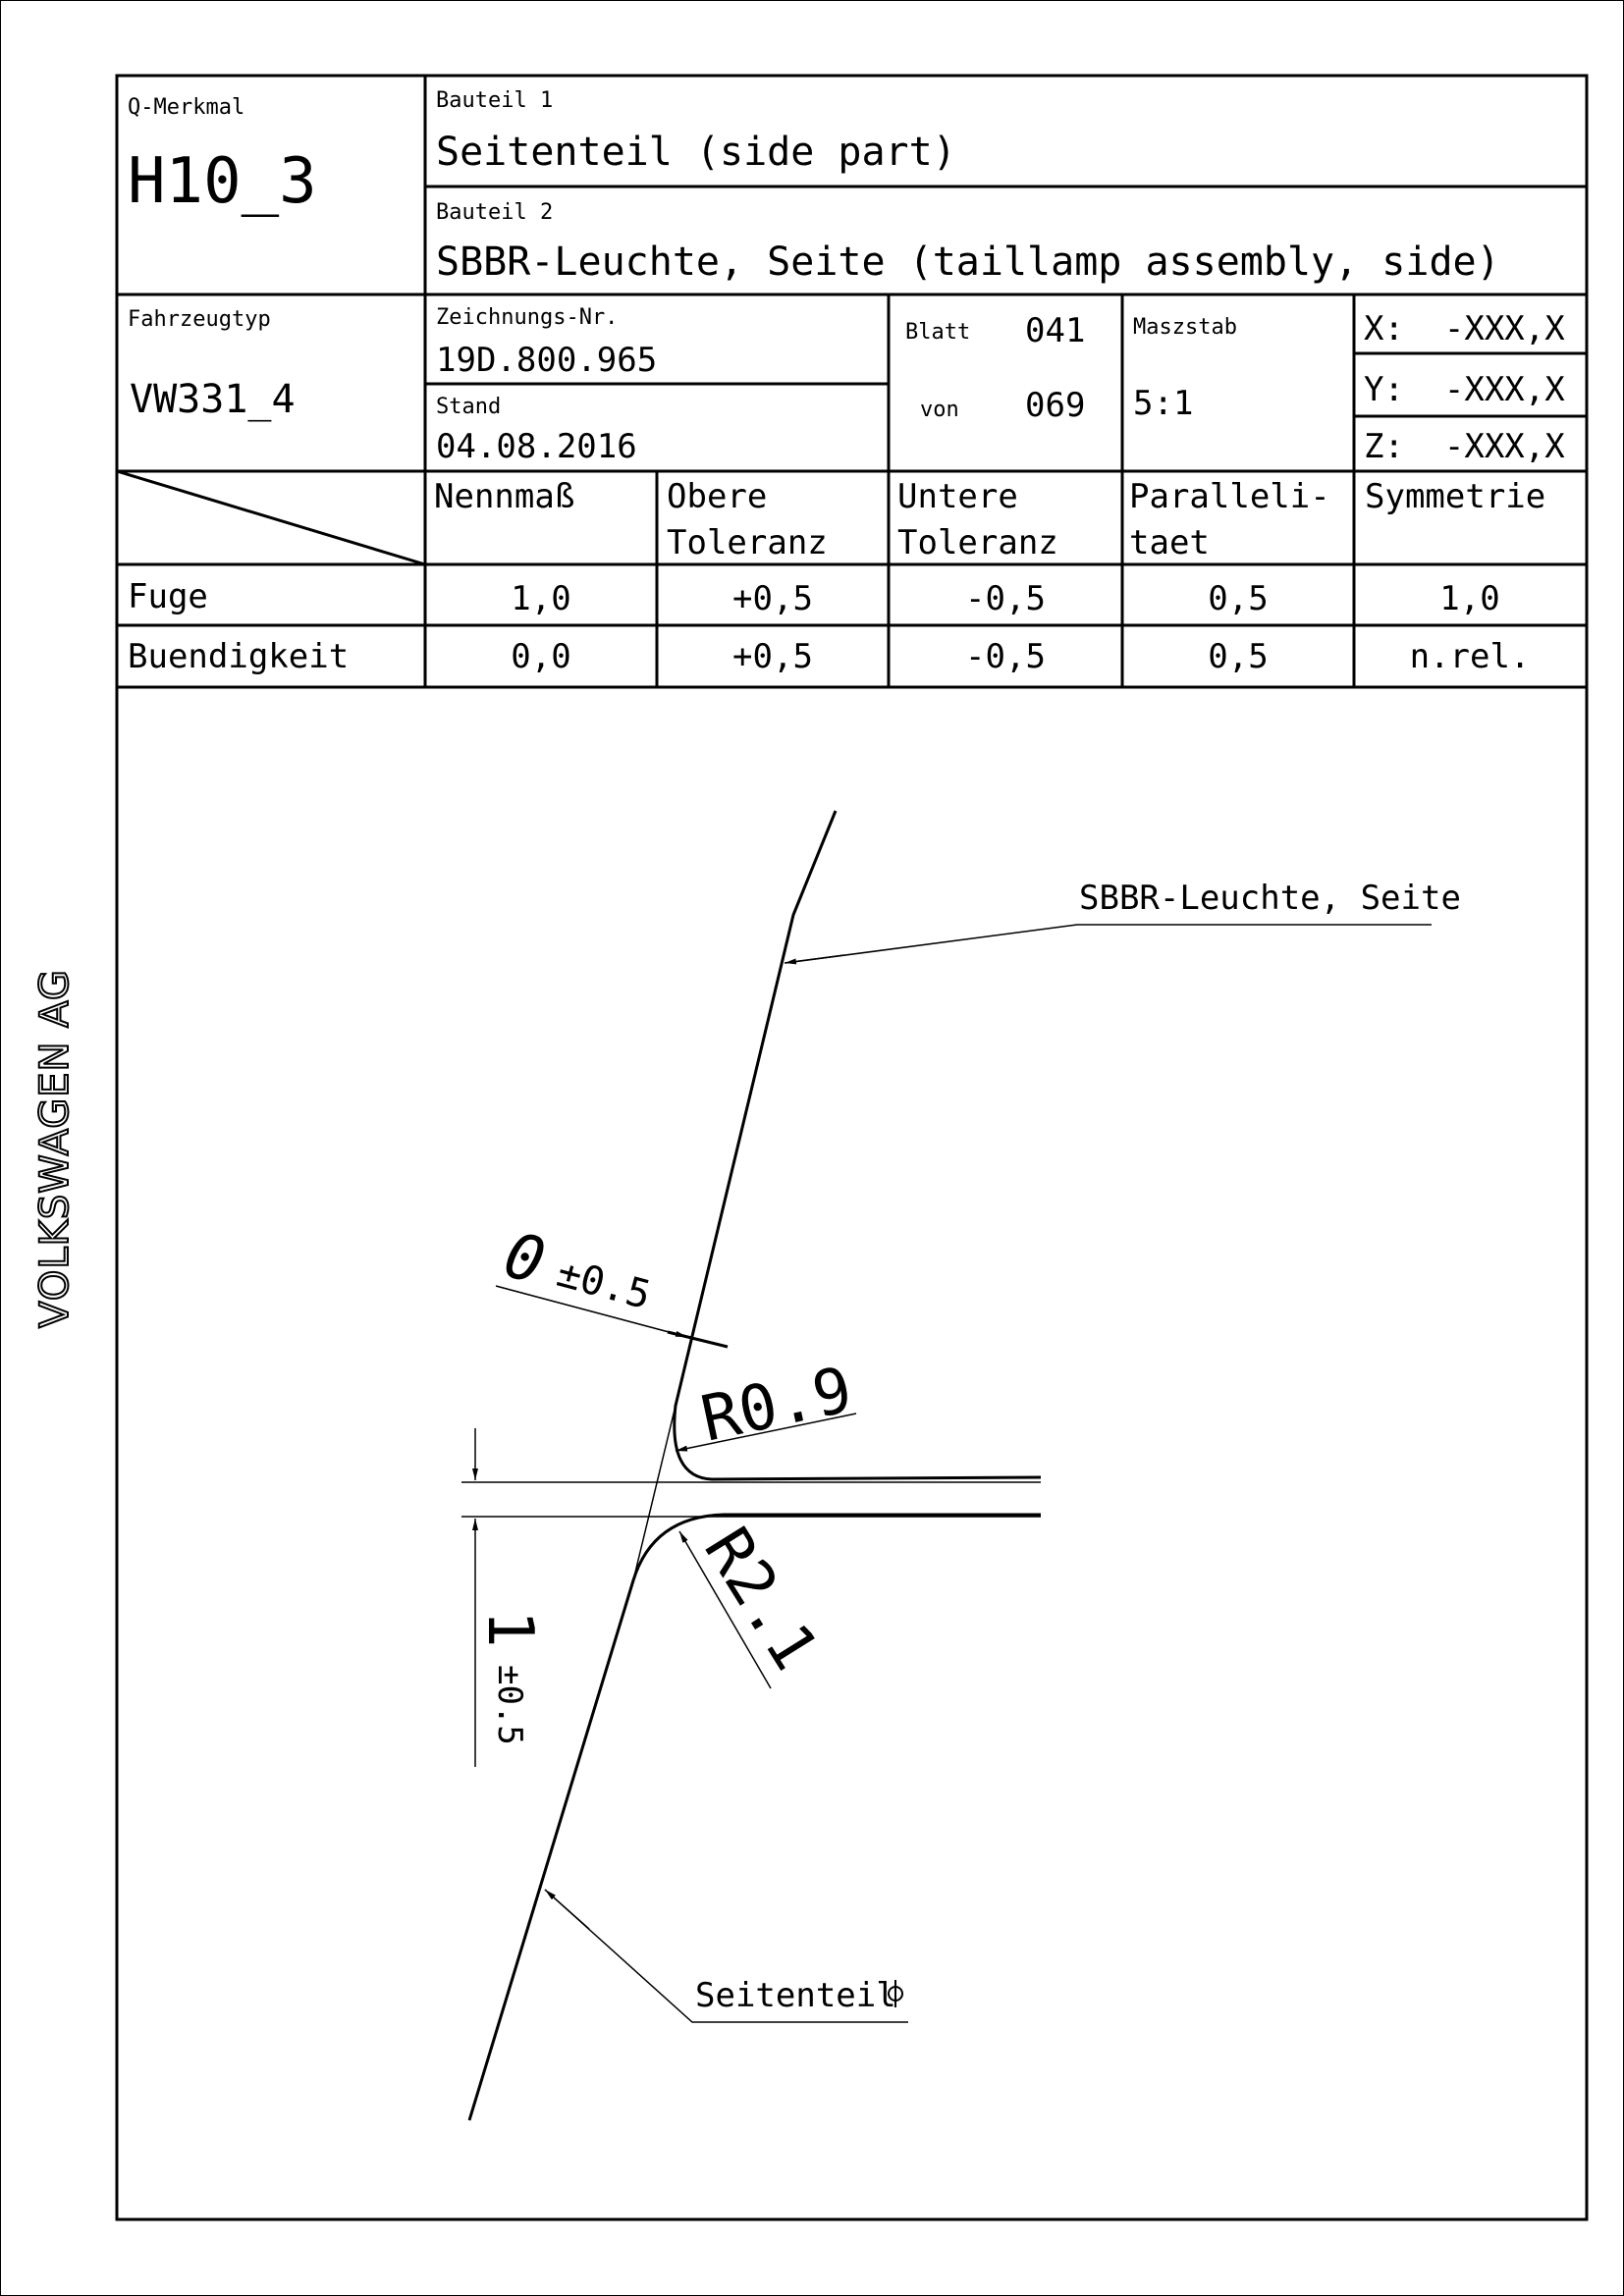 The height and width of the screenshot is (2296, 1624). Describe the element at coordinates (604, 1285) in the screenshot. I see `flush-tolerance: ±0.5` at that location.